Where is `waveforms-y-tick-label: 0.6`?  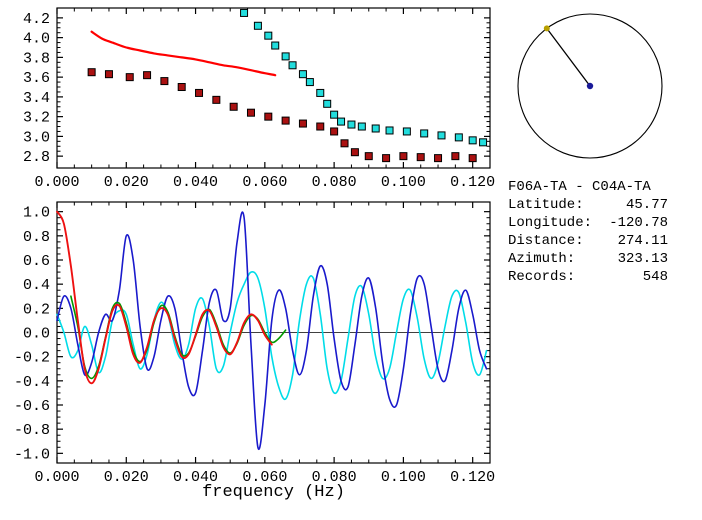 waveforms-y-tick-label: 0.6 is located at coordinates (36, 261).